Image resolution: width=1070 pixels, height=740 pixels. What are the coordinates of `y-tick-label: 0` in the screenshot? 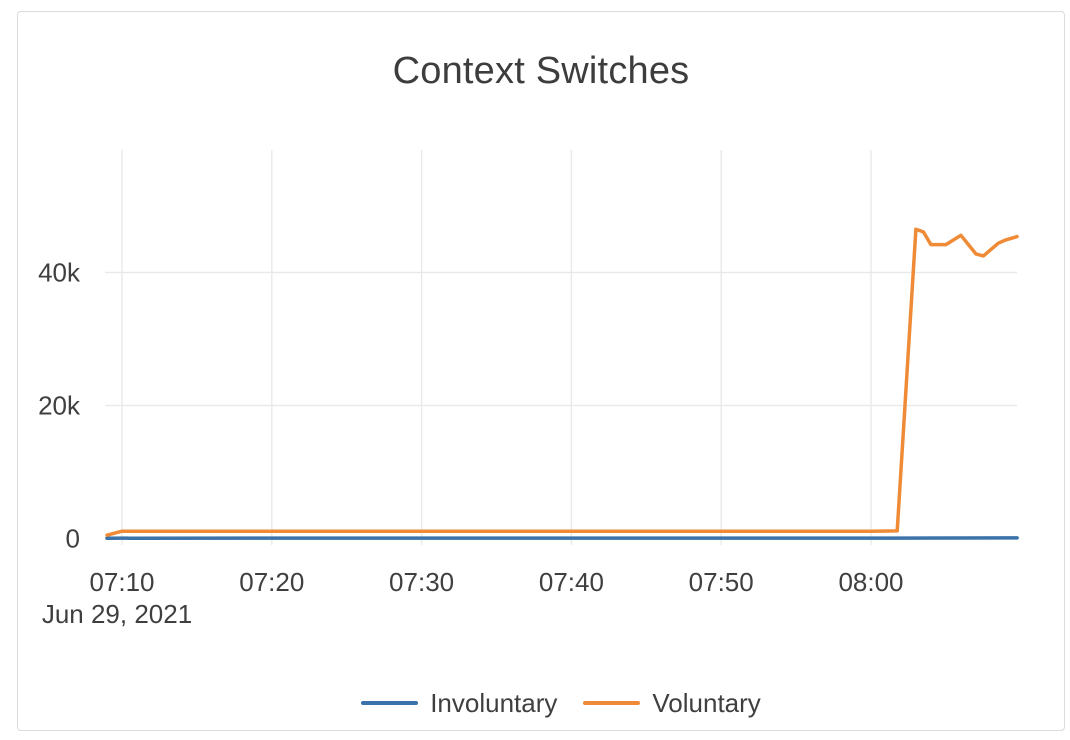 It's located at (73, 539).